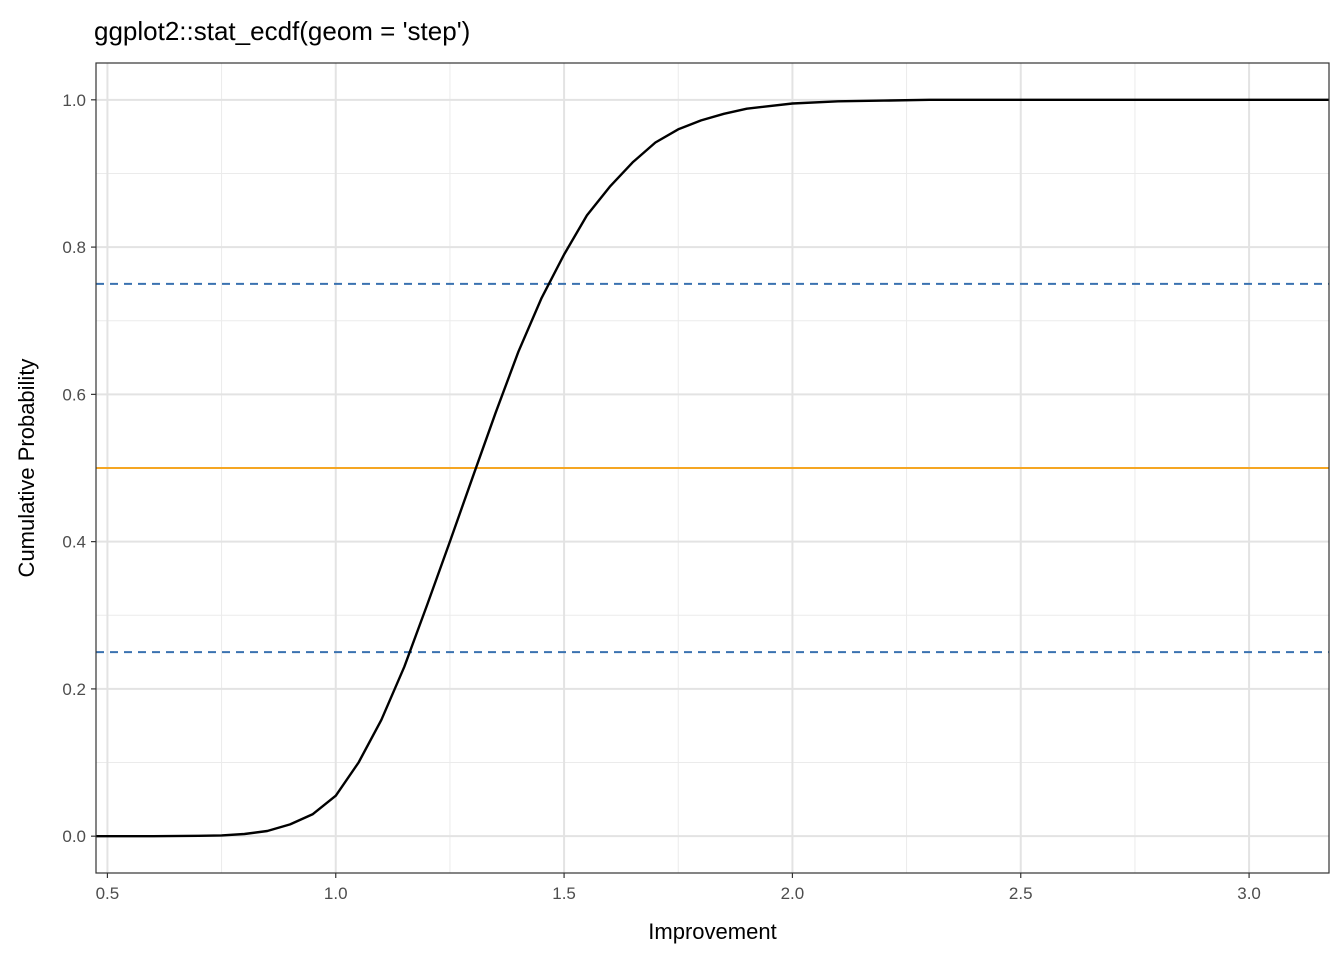  Describe the element at coordinates (282, 31) in the screenshot. I see `chart-title: ggplot2::stat_ecdf(geom = 'step')` at that location.